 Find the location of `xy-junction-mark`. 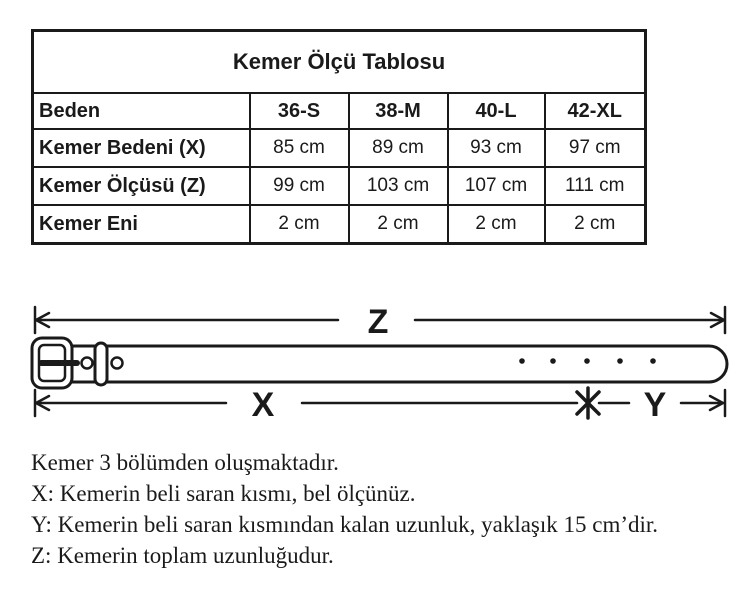

xy-junction-mark is located at coordinates (588, 403).